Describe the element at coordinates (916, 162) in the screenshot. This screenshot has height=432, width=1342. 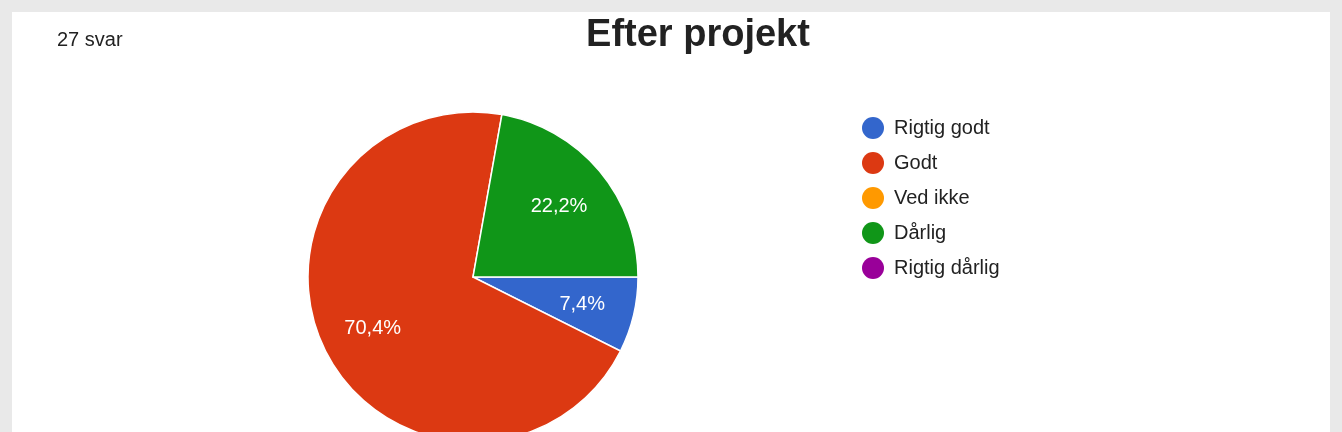
I see `legend-label: Godt` at that location.